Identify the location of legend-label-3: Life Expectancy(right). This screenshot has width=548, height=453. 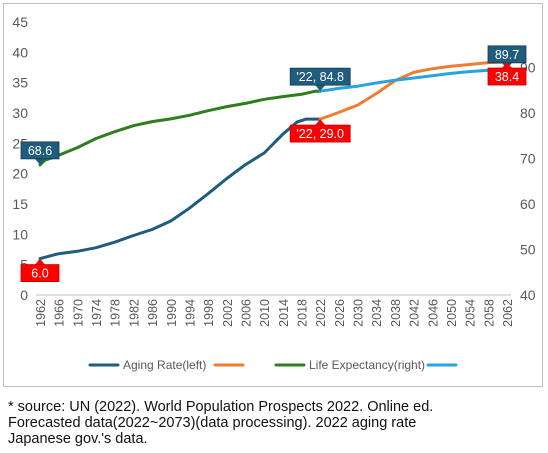
(367, 365).